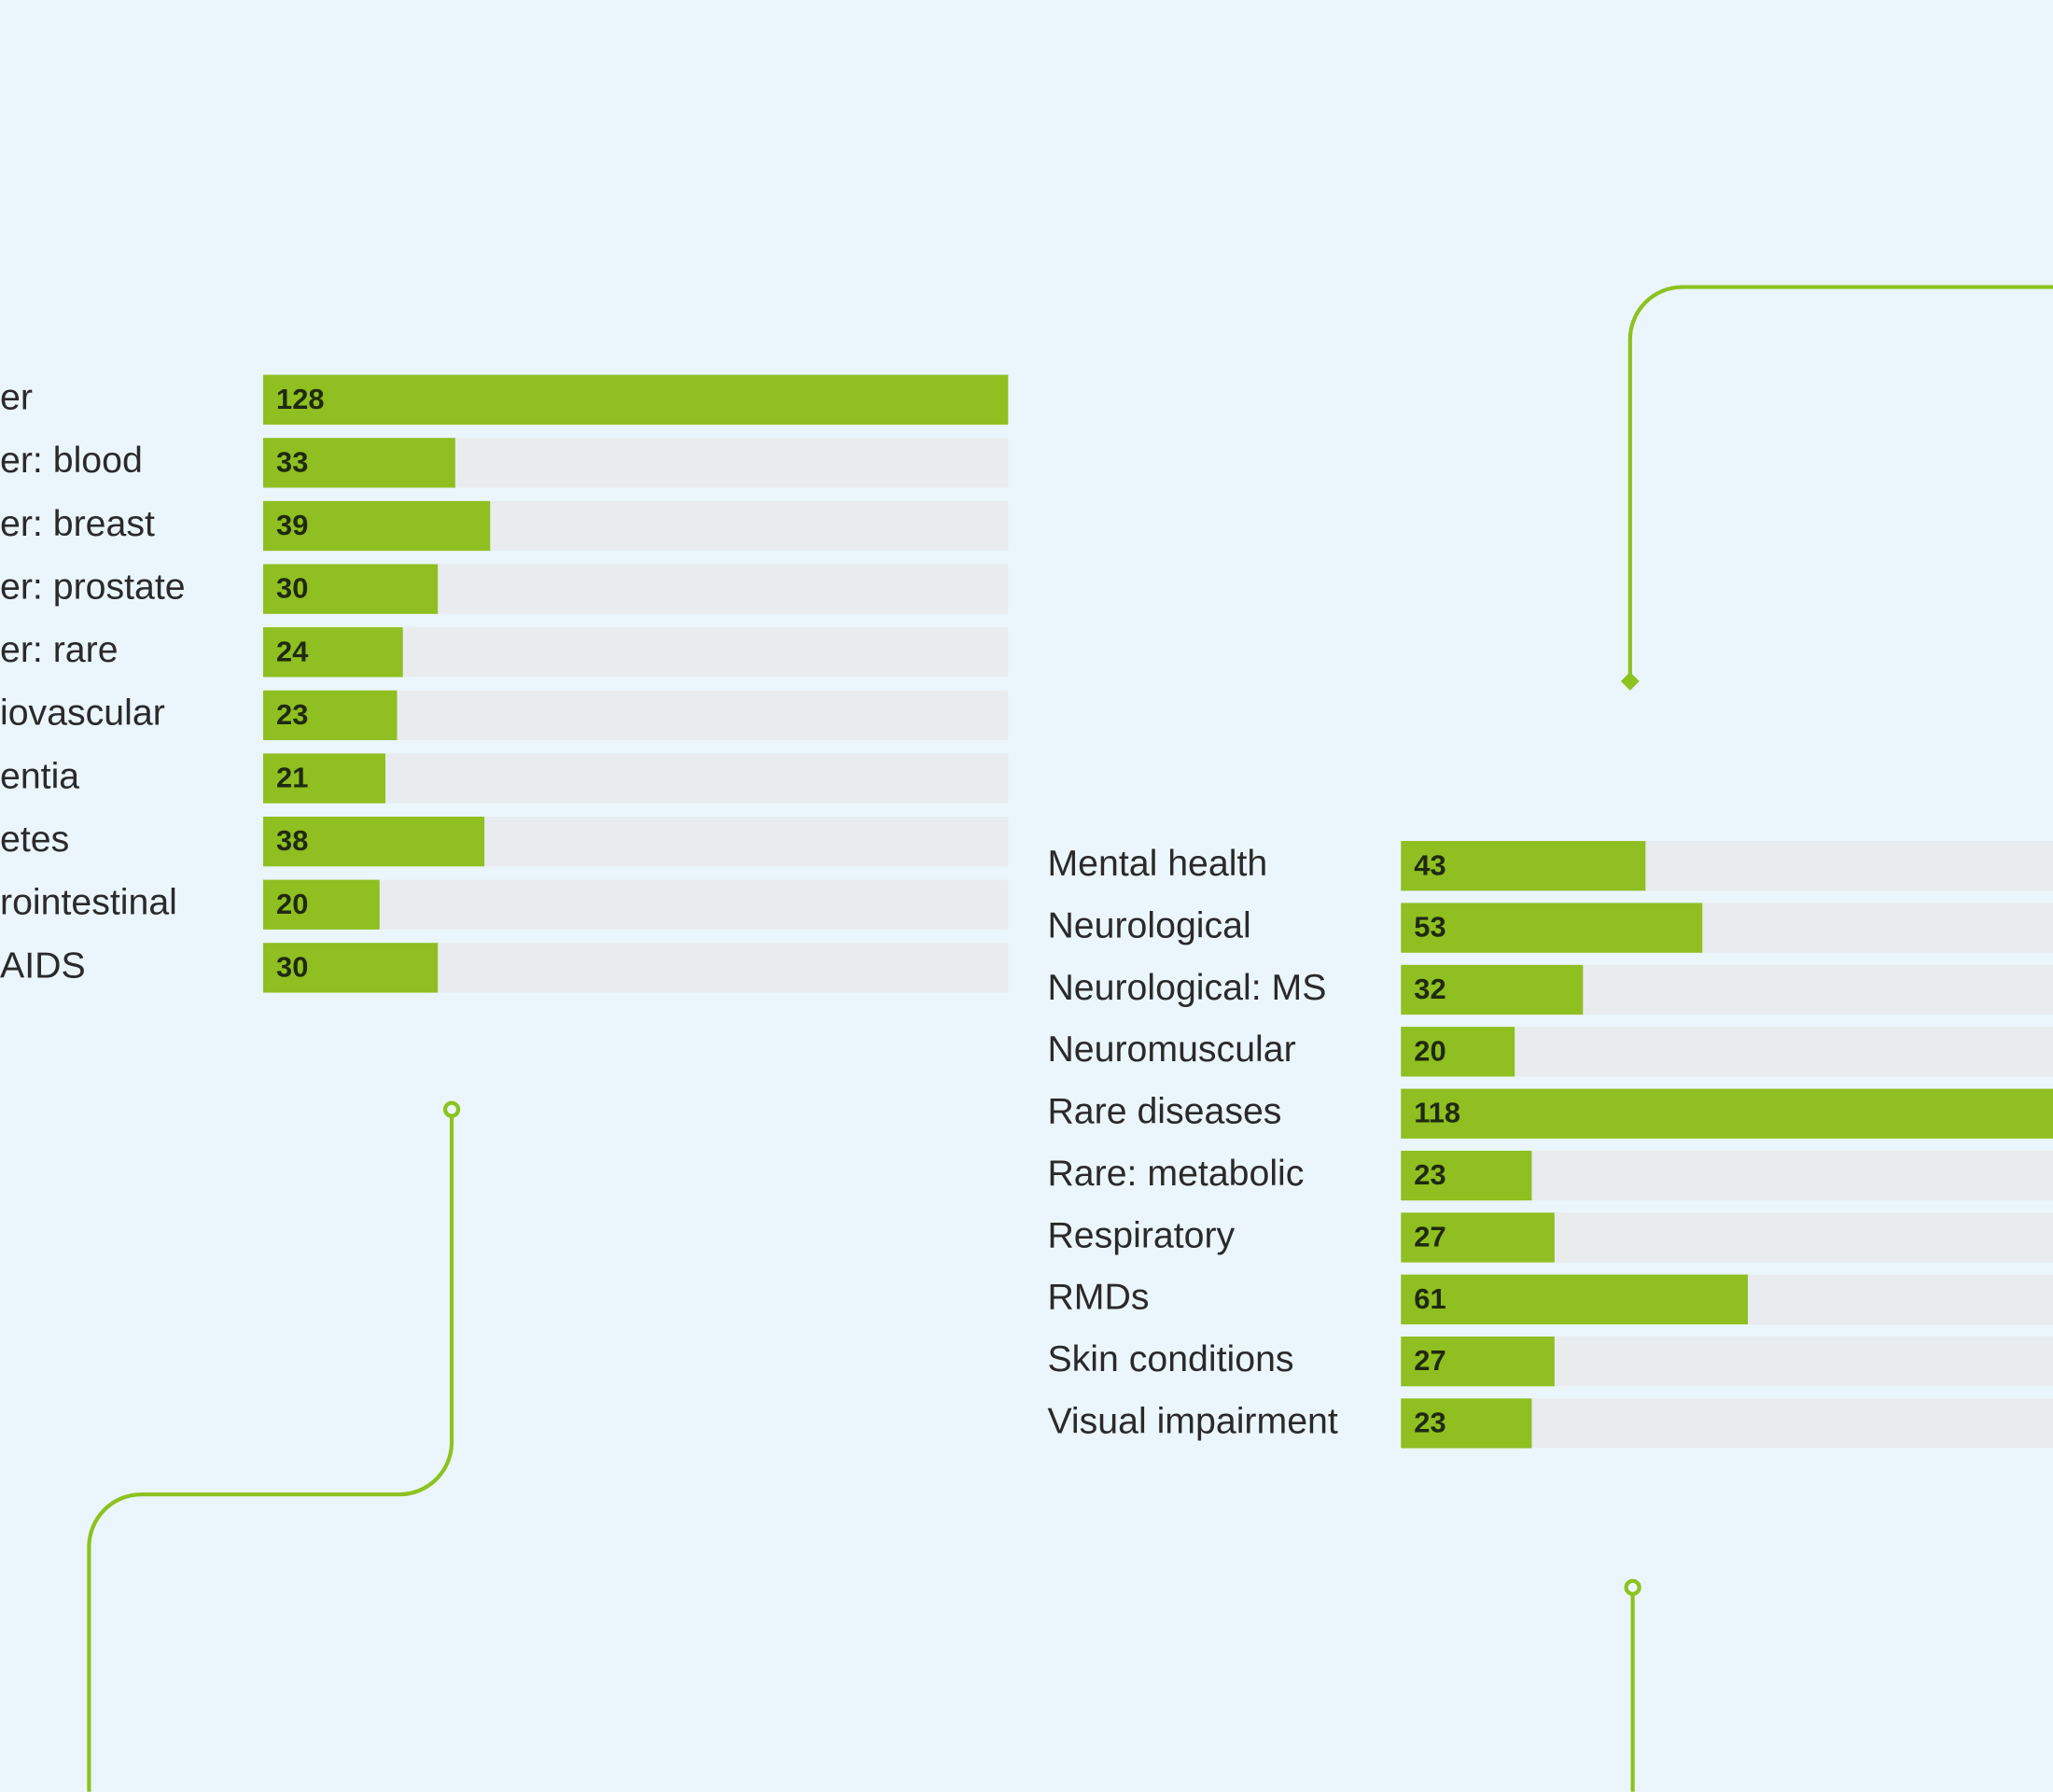 This screenshot has height=1792, width=2053. Describe the element at coordinates (88, 902) in the screenshot. I see `bar-label: rointestinal` at that location.